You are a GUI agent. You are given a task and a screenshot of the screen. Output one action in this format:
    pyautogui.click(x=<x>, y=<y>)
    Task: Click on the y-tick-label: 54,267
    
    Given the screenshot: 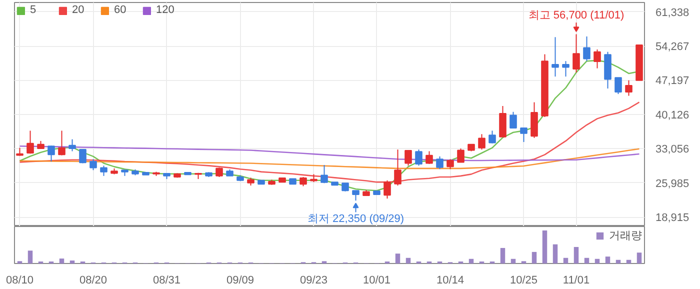 What is the action you would take?
    pyautogui.click(x=673, y=47)
    